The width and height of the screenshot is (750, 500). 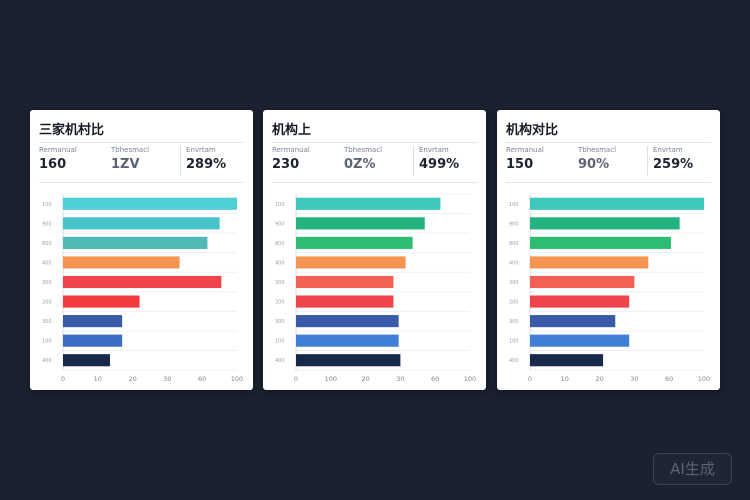 I want to click on stat-value: 259%, so click(x=673, y=164).